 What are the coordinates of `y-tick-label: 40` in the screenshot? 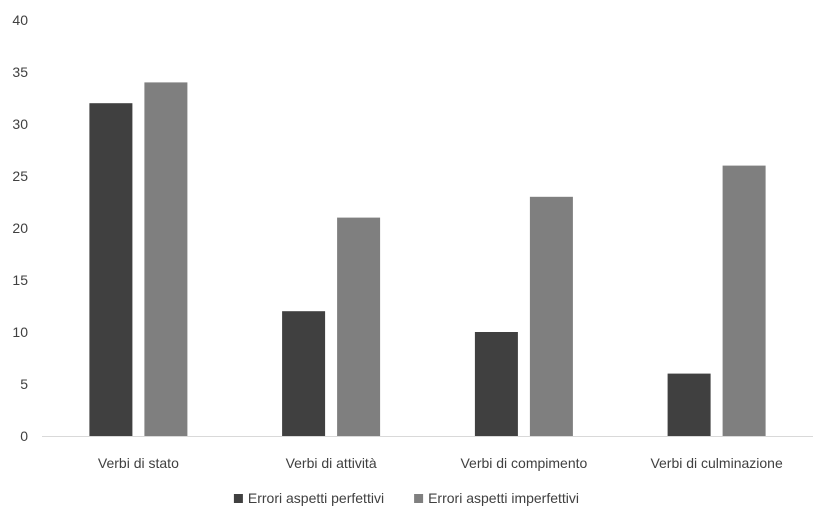 It's located at (20, 20).